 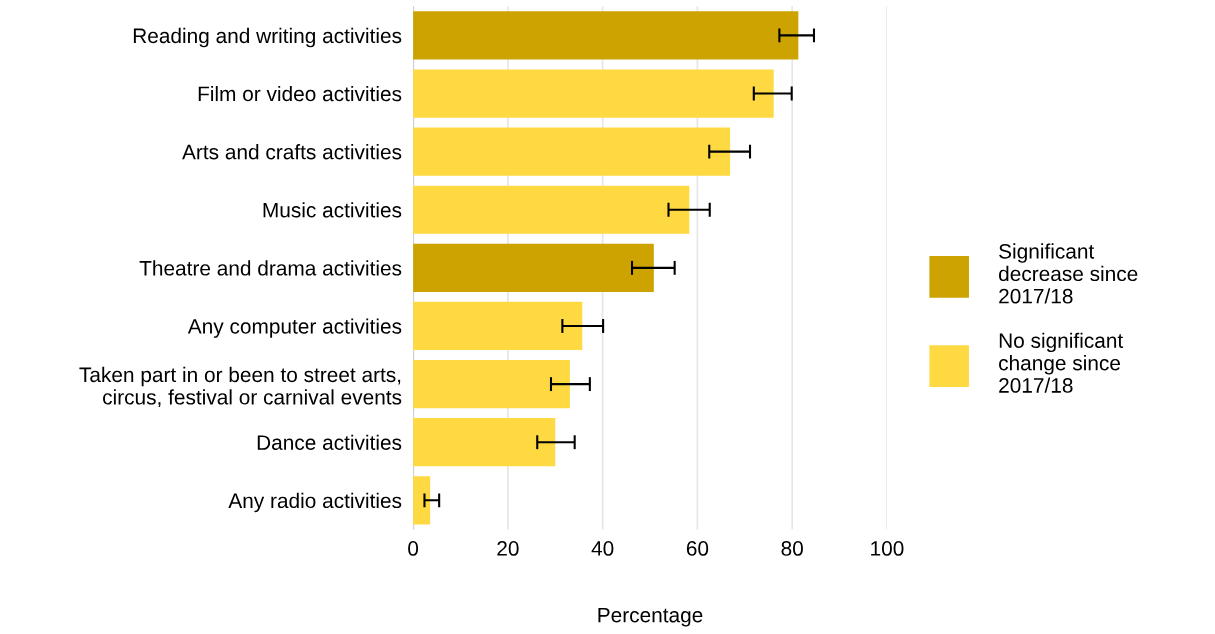 I want to click on legend-label: No significant change since 2017/18, so click(x=1061, y=362).